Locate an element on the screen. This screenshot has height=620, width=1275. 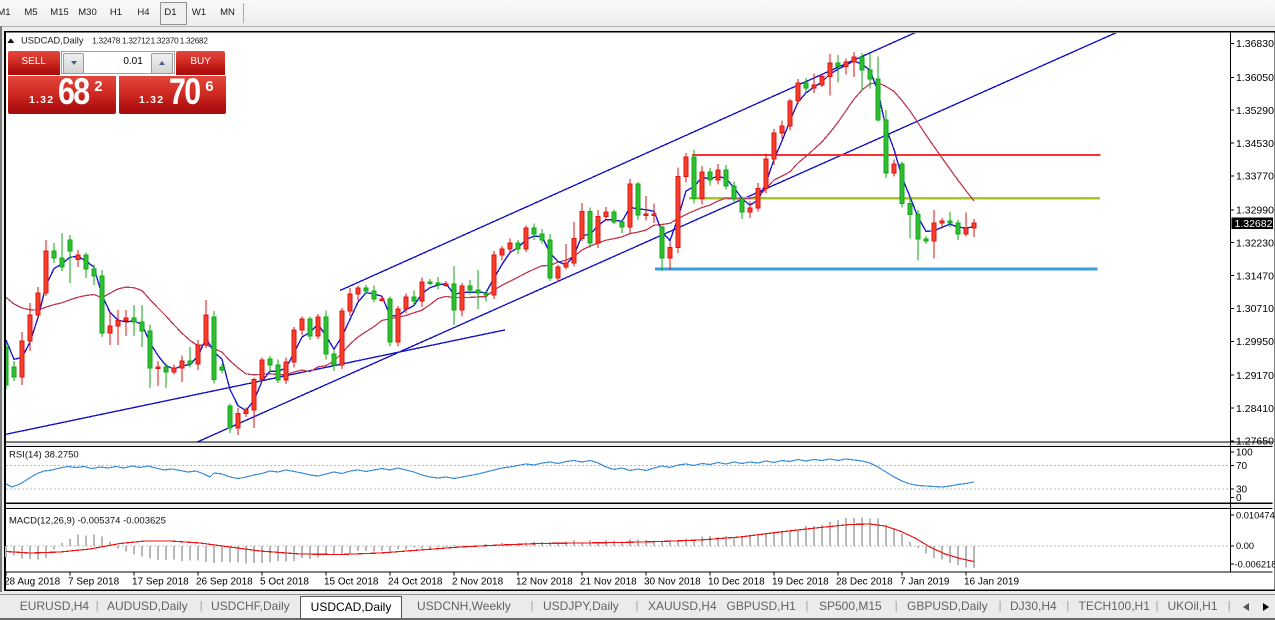
svg-text: 24 Oct 2018 is located at coordinates (415, 581).